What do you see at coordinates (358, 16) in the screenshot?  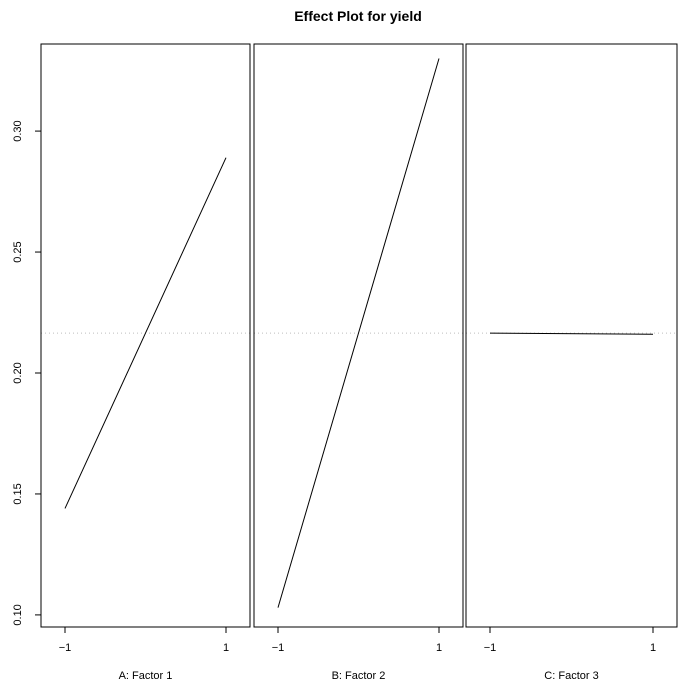 I see `chart-title: Effect Plot for yield` at bounding box center [358, 16].